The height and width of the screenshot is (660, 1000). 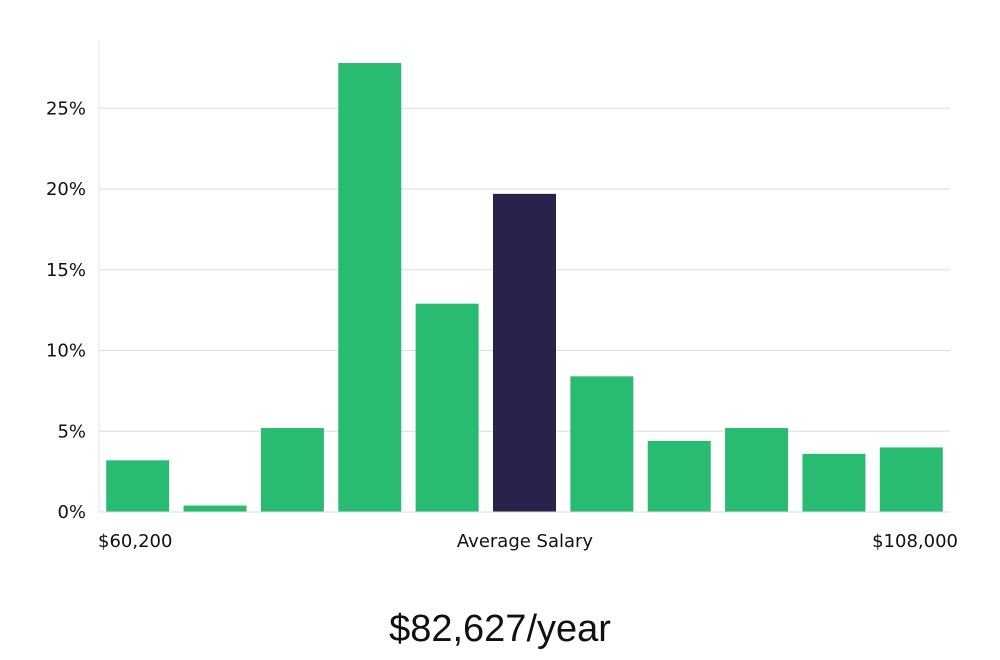 What do you see at coordinates (525, 541) in the screenshot?
I see `x-axis-title: Average Salary` at bounding box center [525, 541].